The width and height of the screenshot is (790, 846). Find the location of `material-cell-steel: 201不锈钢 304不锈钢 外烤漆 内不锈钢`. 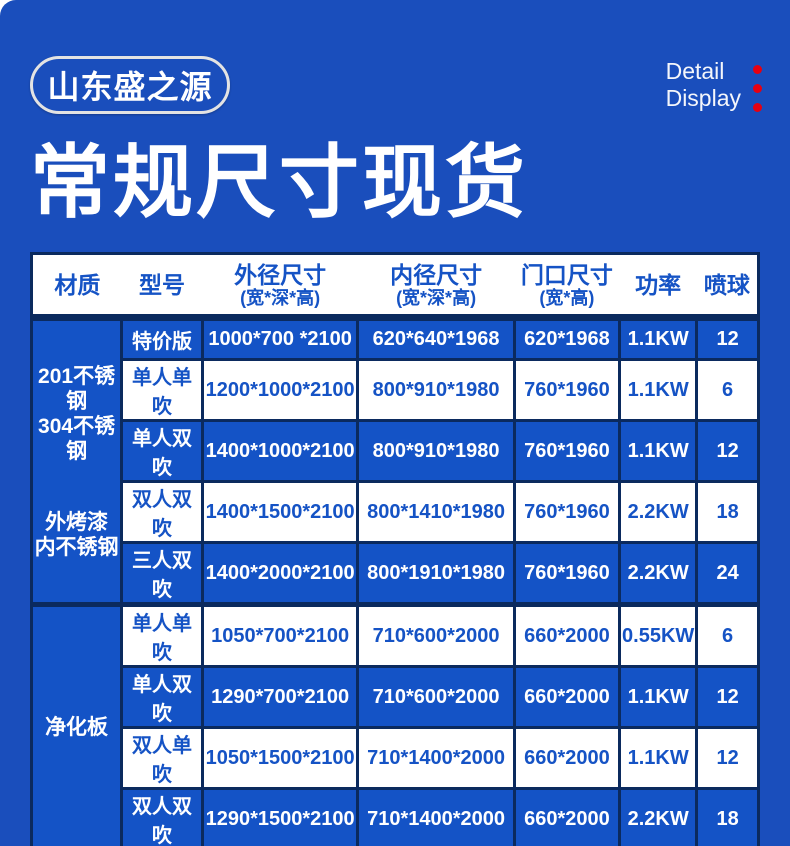

material-cell-steel: 201不锈钢 304不锈钢 外烤漆 内不锈钢 is located at coordinates (76, 461).